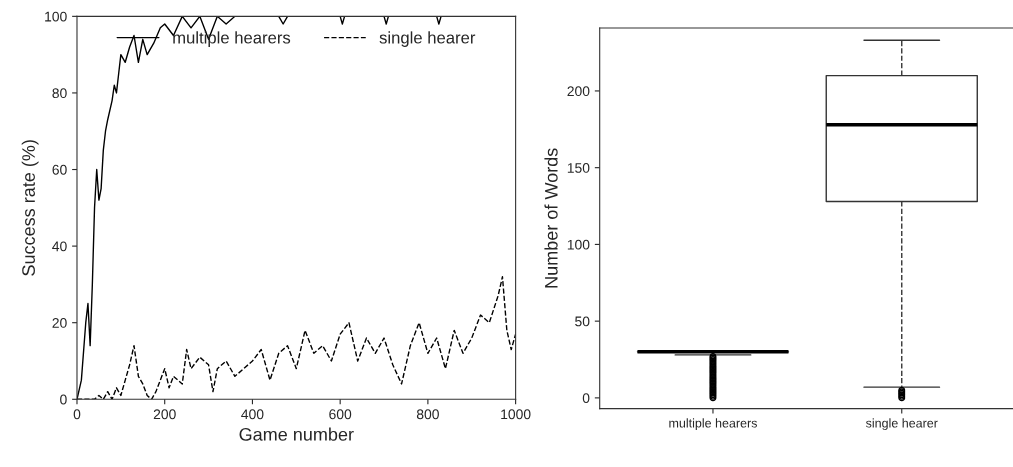  Describe the element at coordinates (427, 414) in the screenshot. I see `x-tick-label: 800` at that location.